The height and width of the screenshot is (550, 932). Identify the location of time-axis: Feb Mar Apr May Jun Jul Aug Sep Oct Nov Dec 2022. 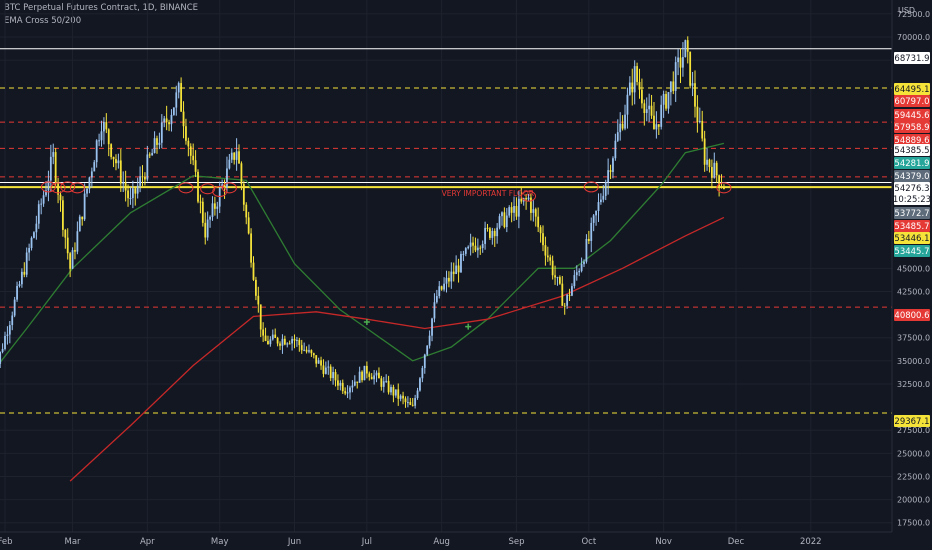
(411, 542).